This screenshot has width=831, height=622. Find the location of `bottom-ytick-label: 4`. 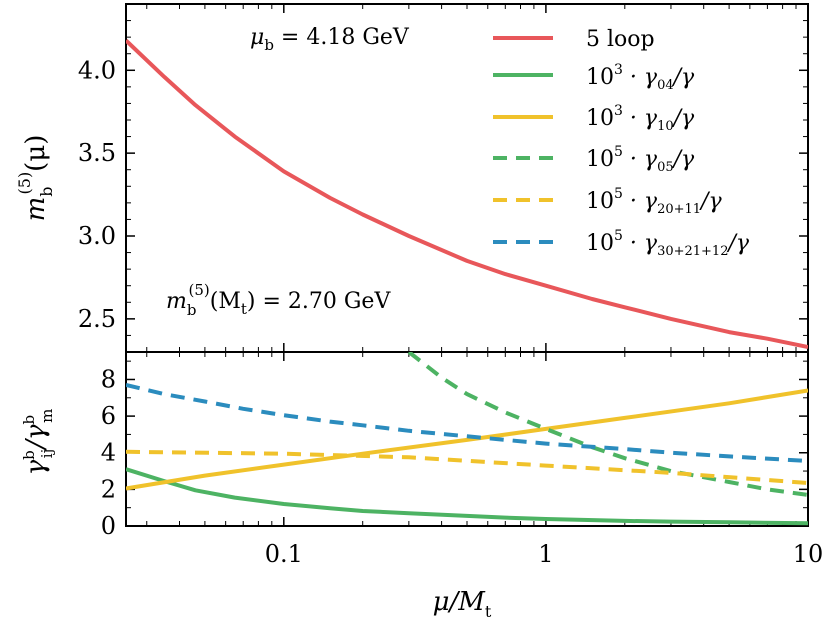

bottom-ytick-label: 4 is located at coordinates (108, 453).